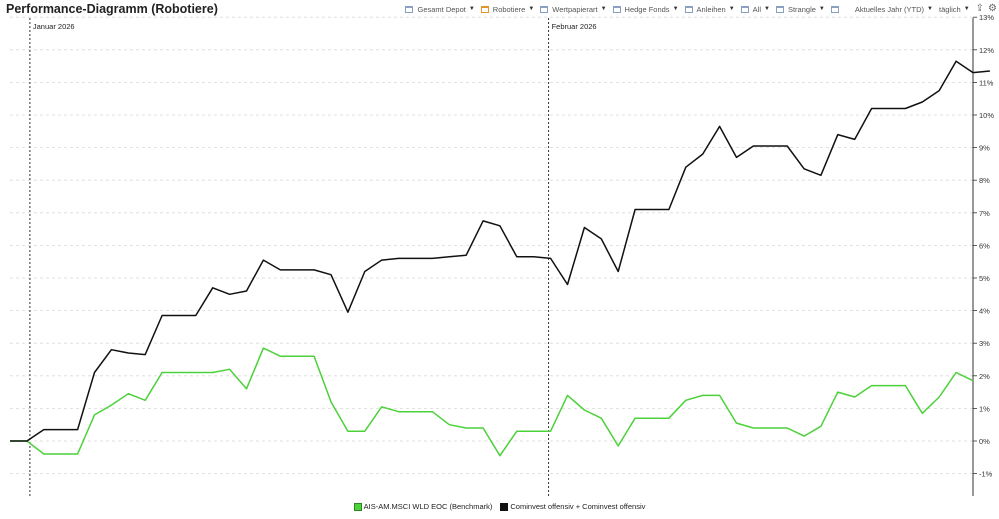  I want to click on legend-label: AIS-AM.MSCI WLD EOC (Benchmark), so click(428, 506).